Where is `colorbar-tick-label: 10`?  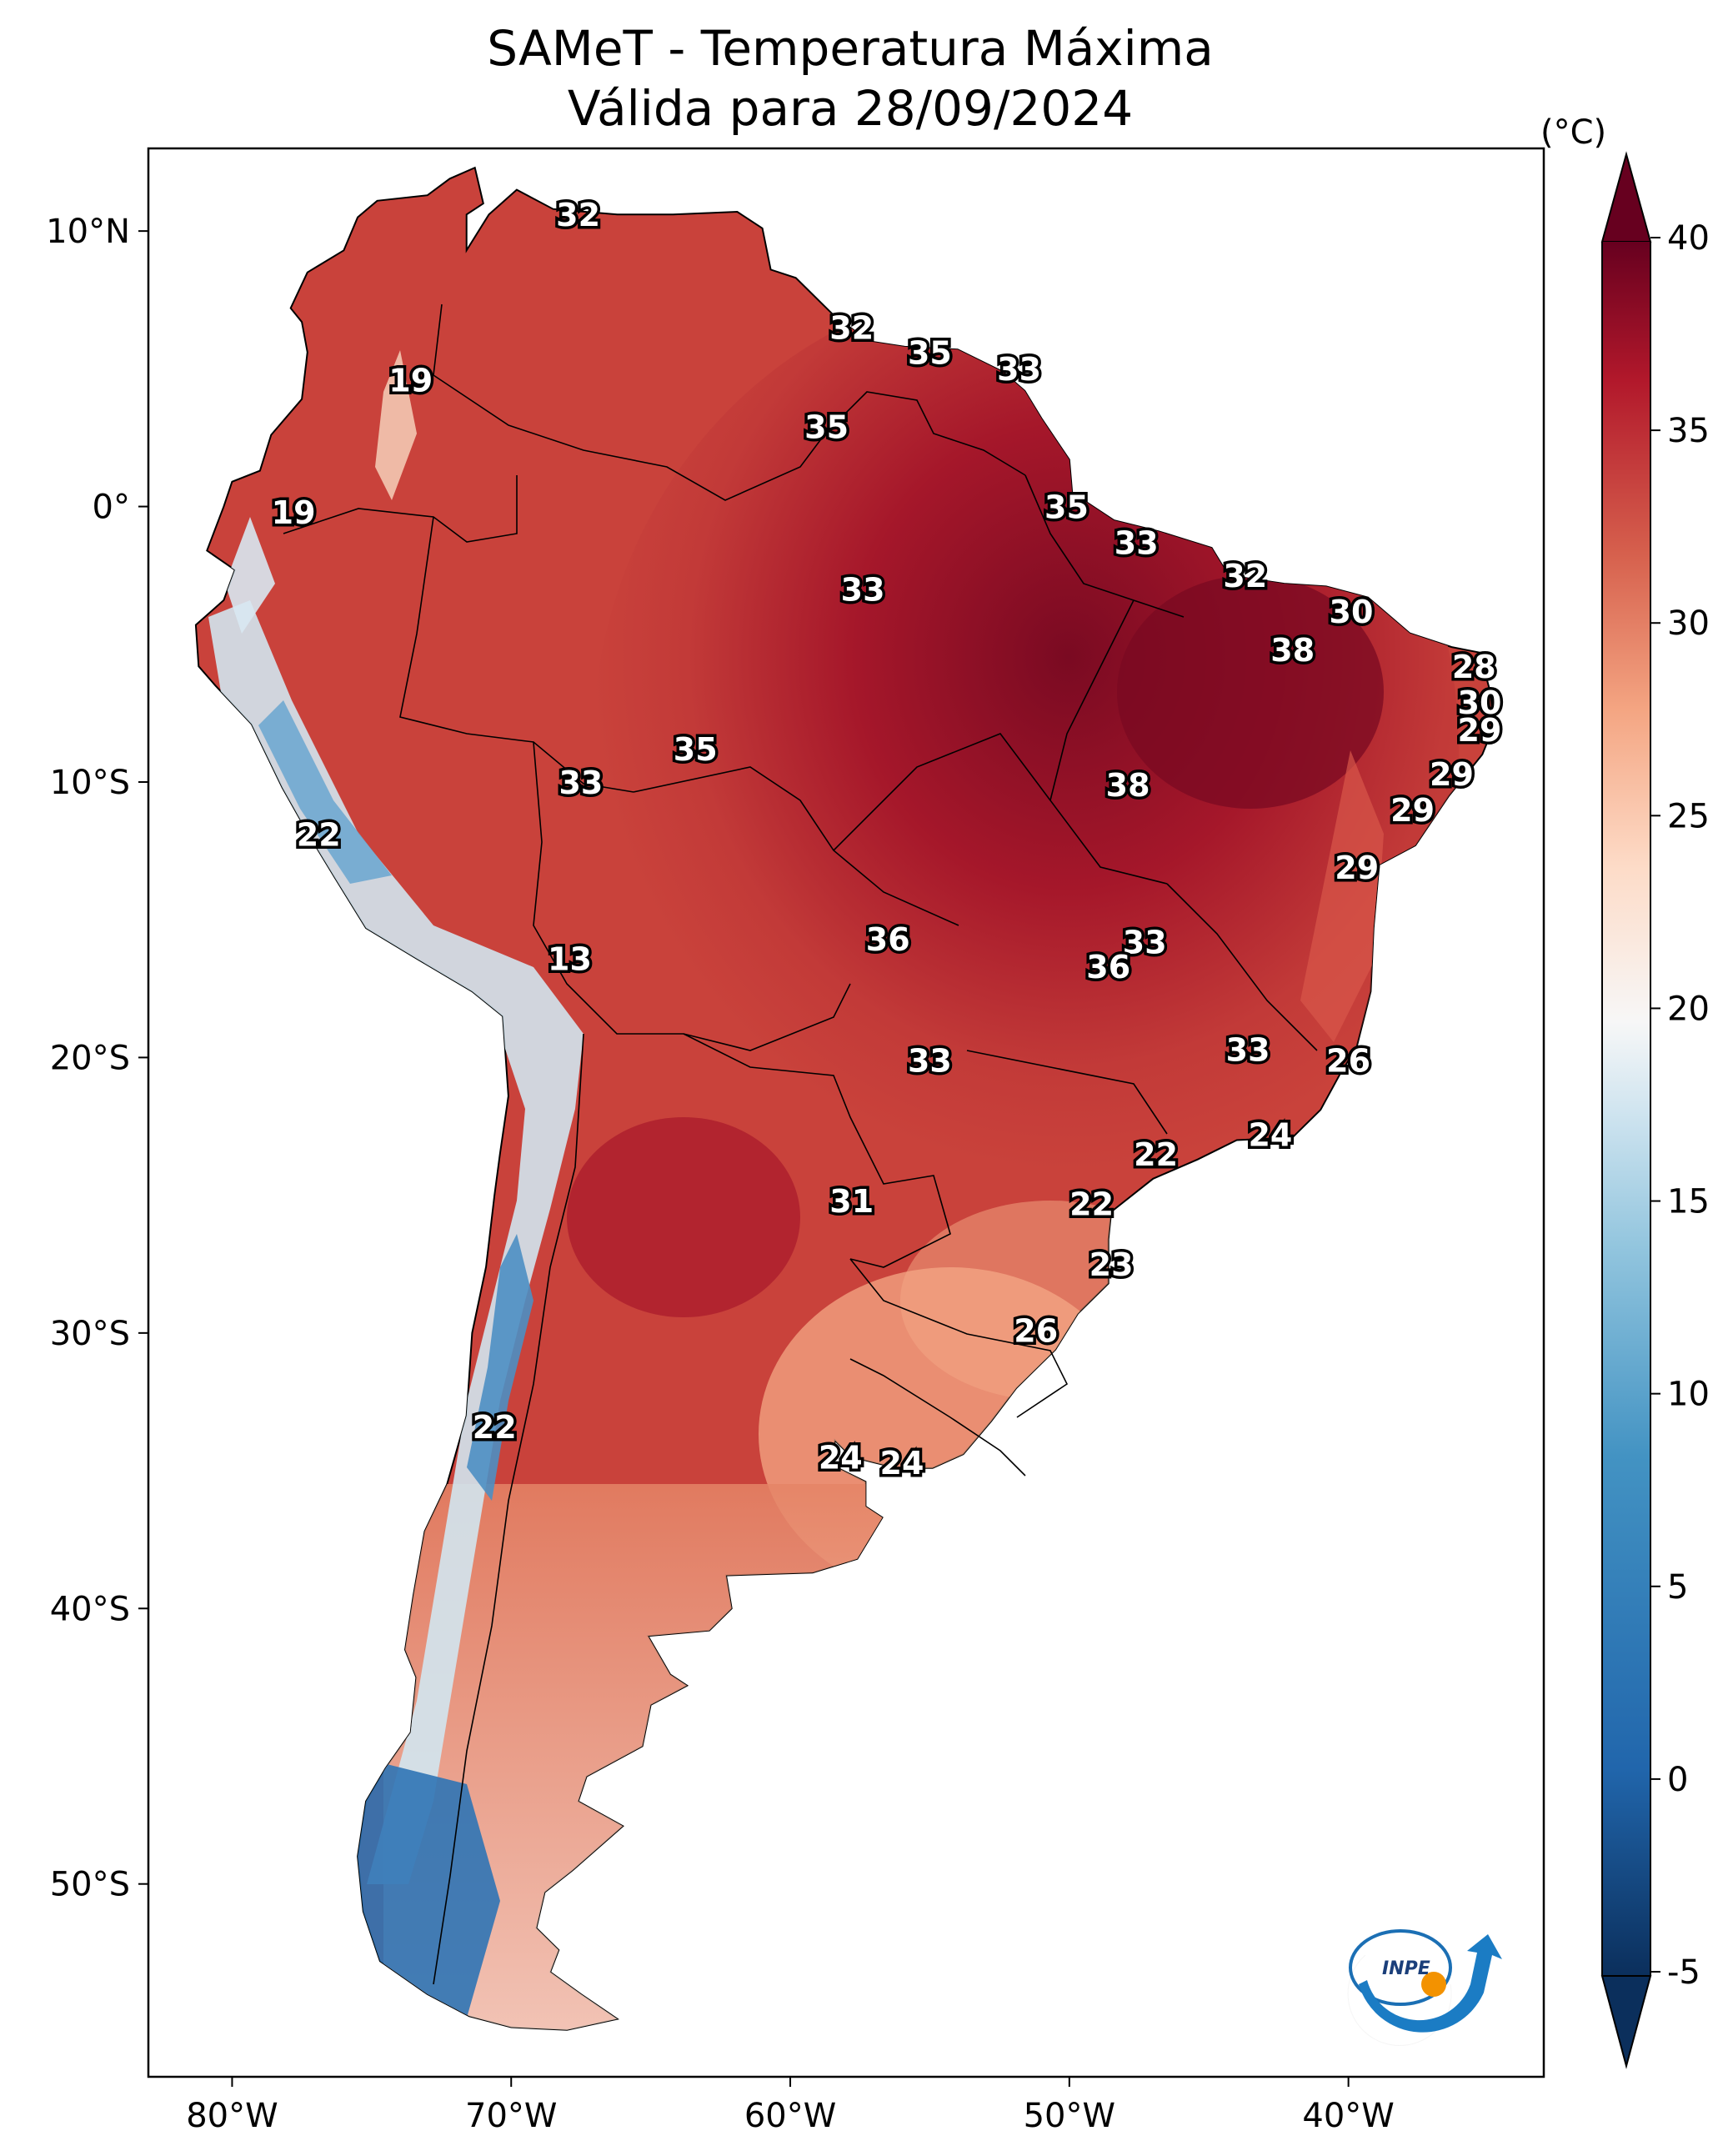
colorbar-tick-label: 10 is located at coordinates (1688, 1395).